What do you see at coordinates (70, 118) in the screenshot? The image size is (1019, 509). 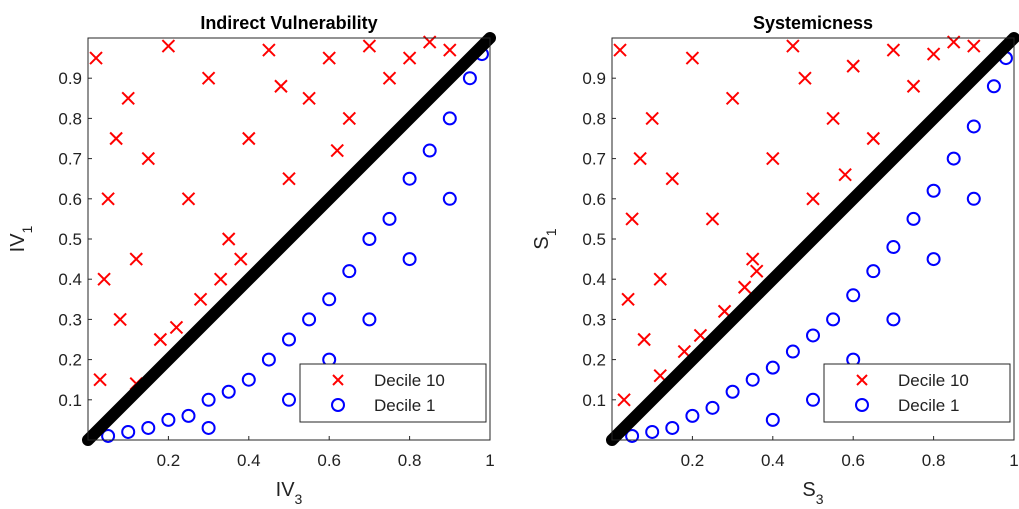 I see `y-tick-label: 0.8` at bounding box center [70, 118].